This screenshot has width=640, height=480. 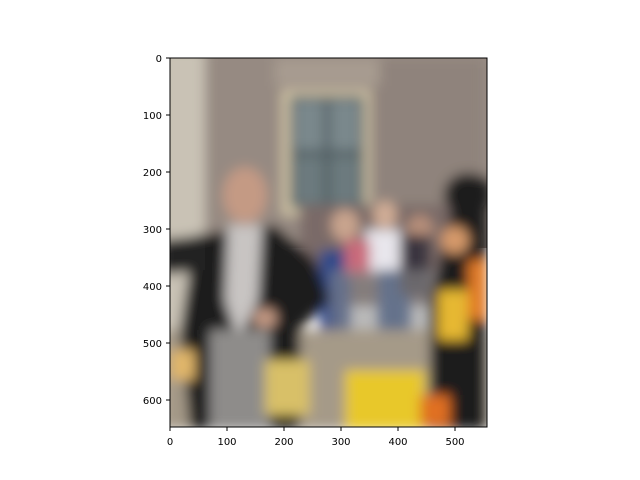 What do you see at coordinates (226, 442) in the screenshot?
I see `x-tick-label: 100` at bounding box center [226, 442].